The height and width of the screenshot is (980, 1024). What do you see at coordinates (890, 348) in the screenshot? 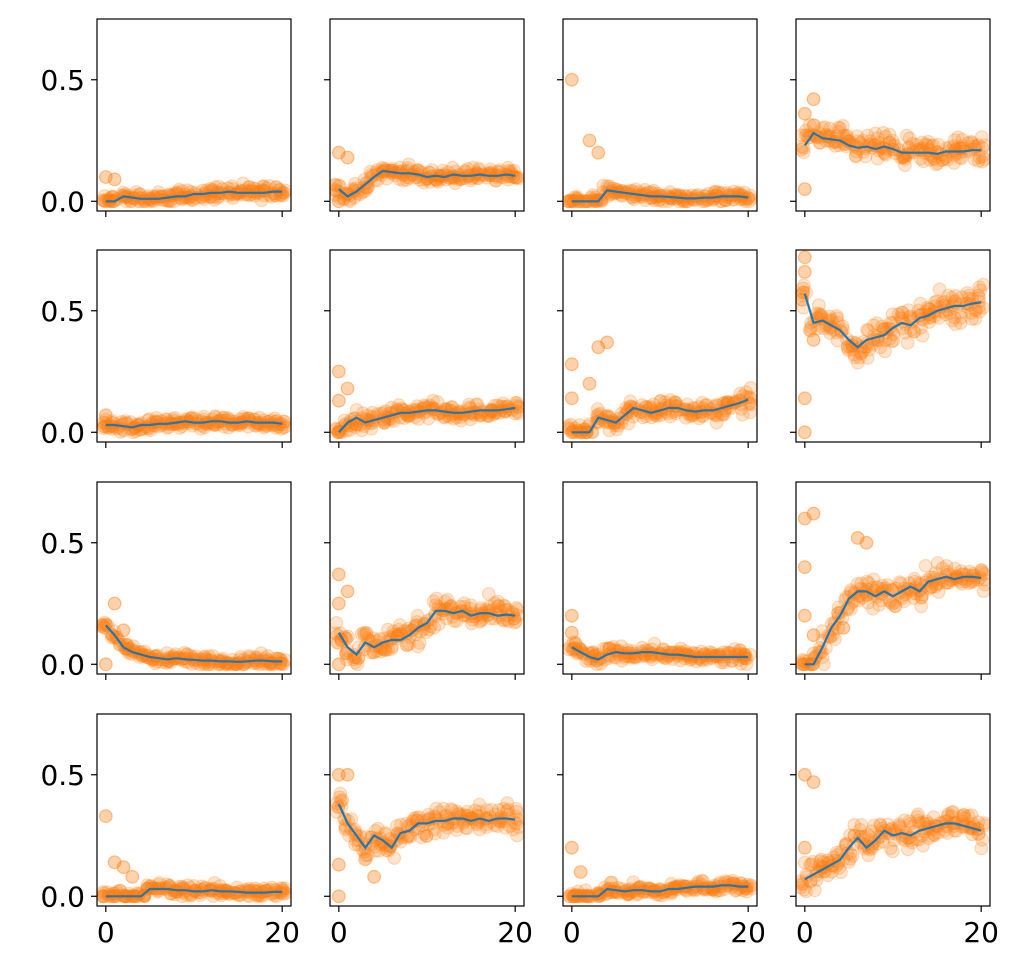
I see `panel-r1-c3` at bounding box center [890, 348].